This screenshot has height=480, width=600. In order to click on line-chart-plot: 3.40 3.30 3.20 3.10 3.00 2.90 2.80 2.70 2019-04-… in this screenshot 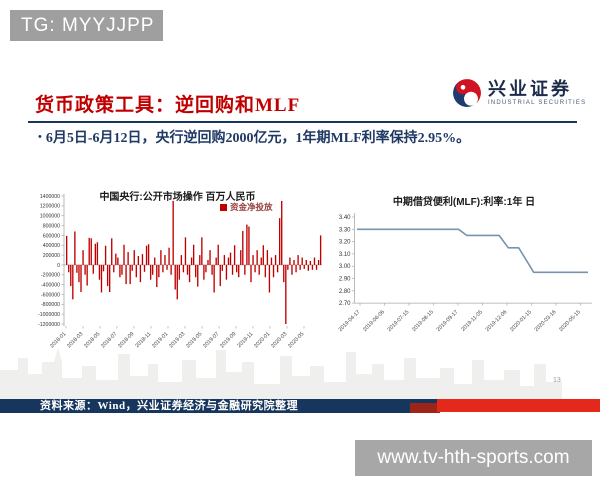, I will do `click(465, 273)`.